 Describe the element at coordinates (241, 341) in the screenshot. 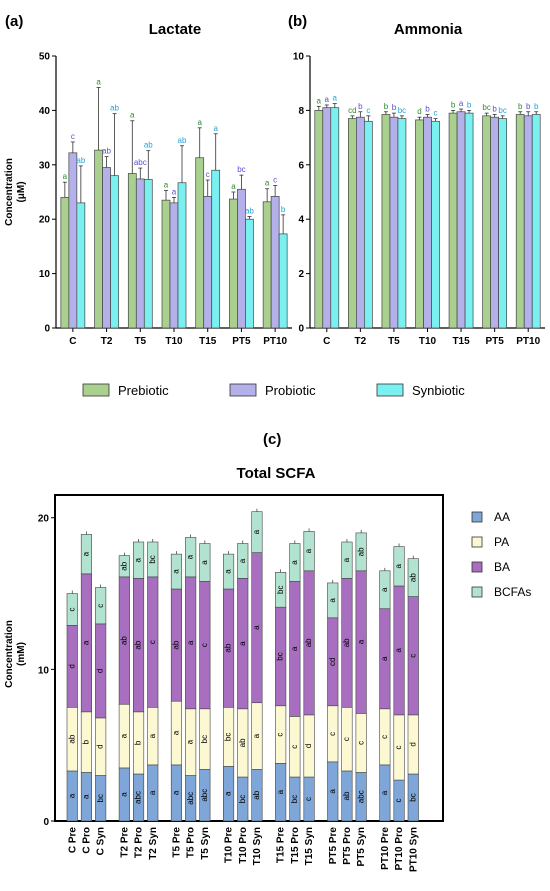

I see `lactate-category-label: PT5` at that location.